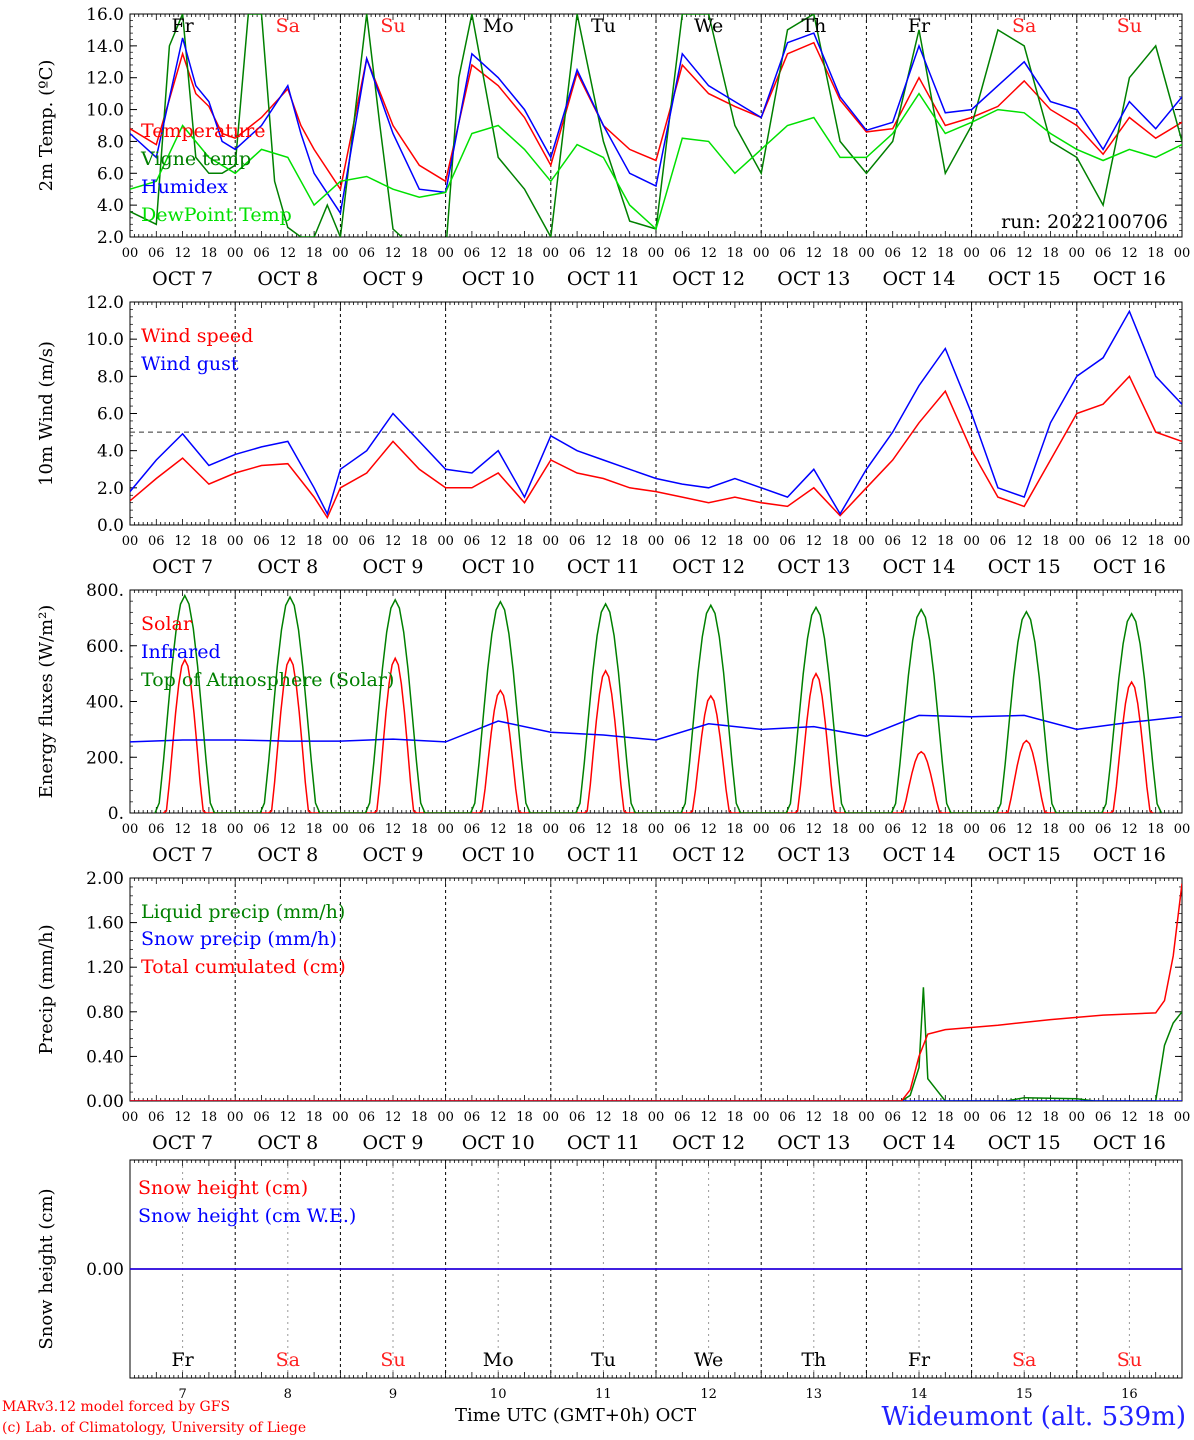 This screenshot has height=1440, width=1194. What do you see at coordinates (197, 336) in the screenshot?
I see `legend-entry: Wind speed` at bounding box center [197, 336].